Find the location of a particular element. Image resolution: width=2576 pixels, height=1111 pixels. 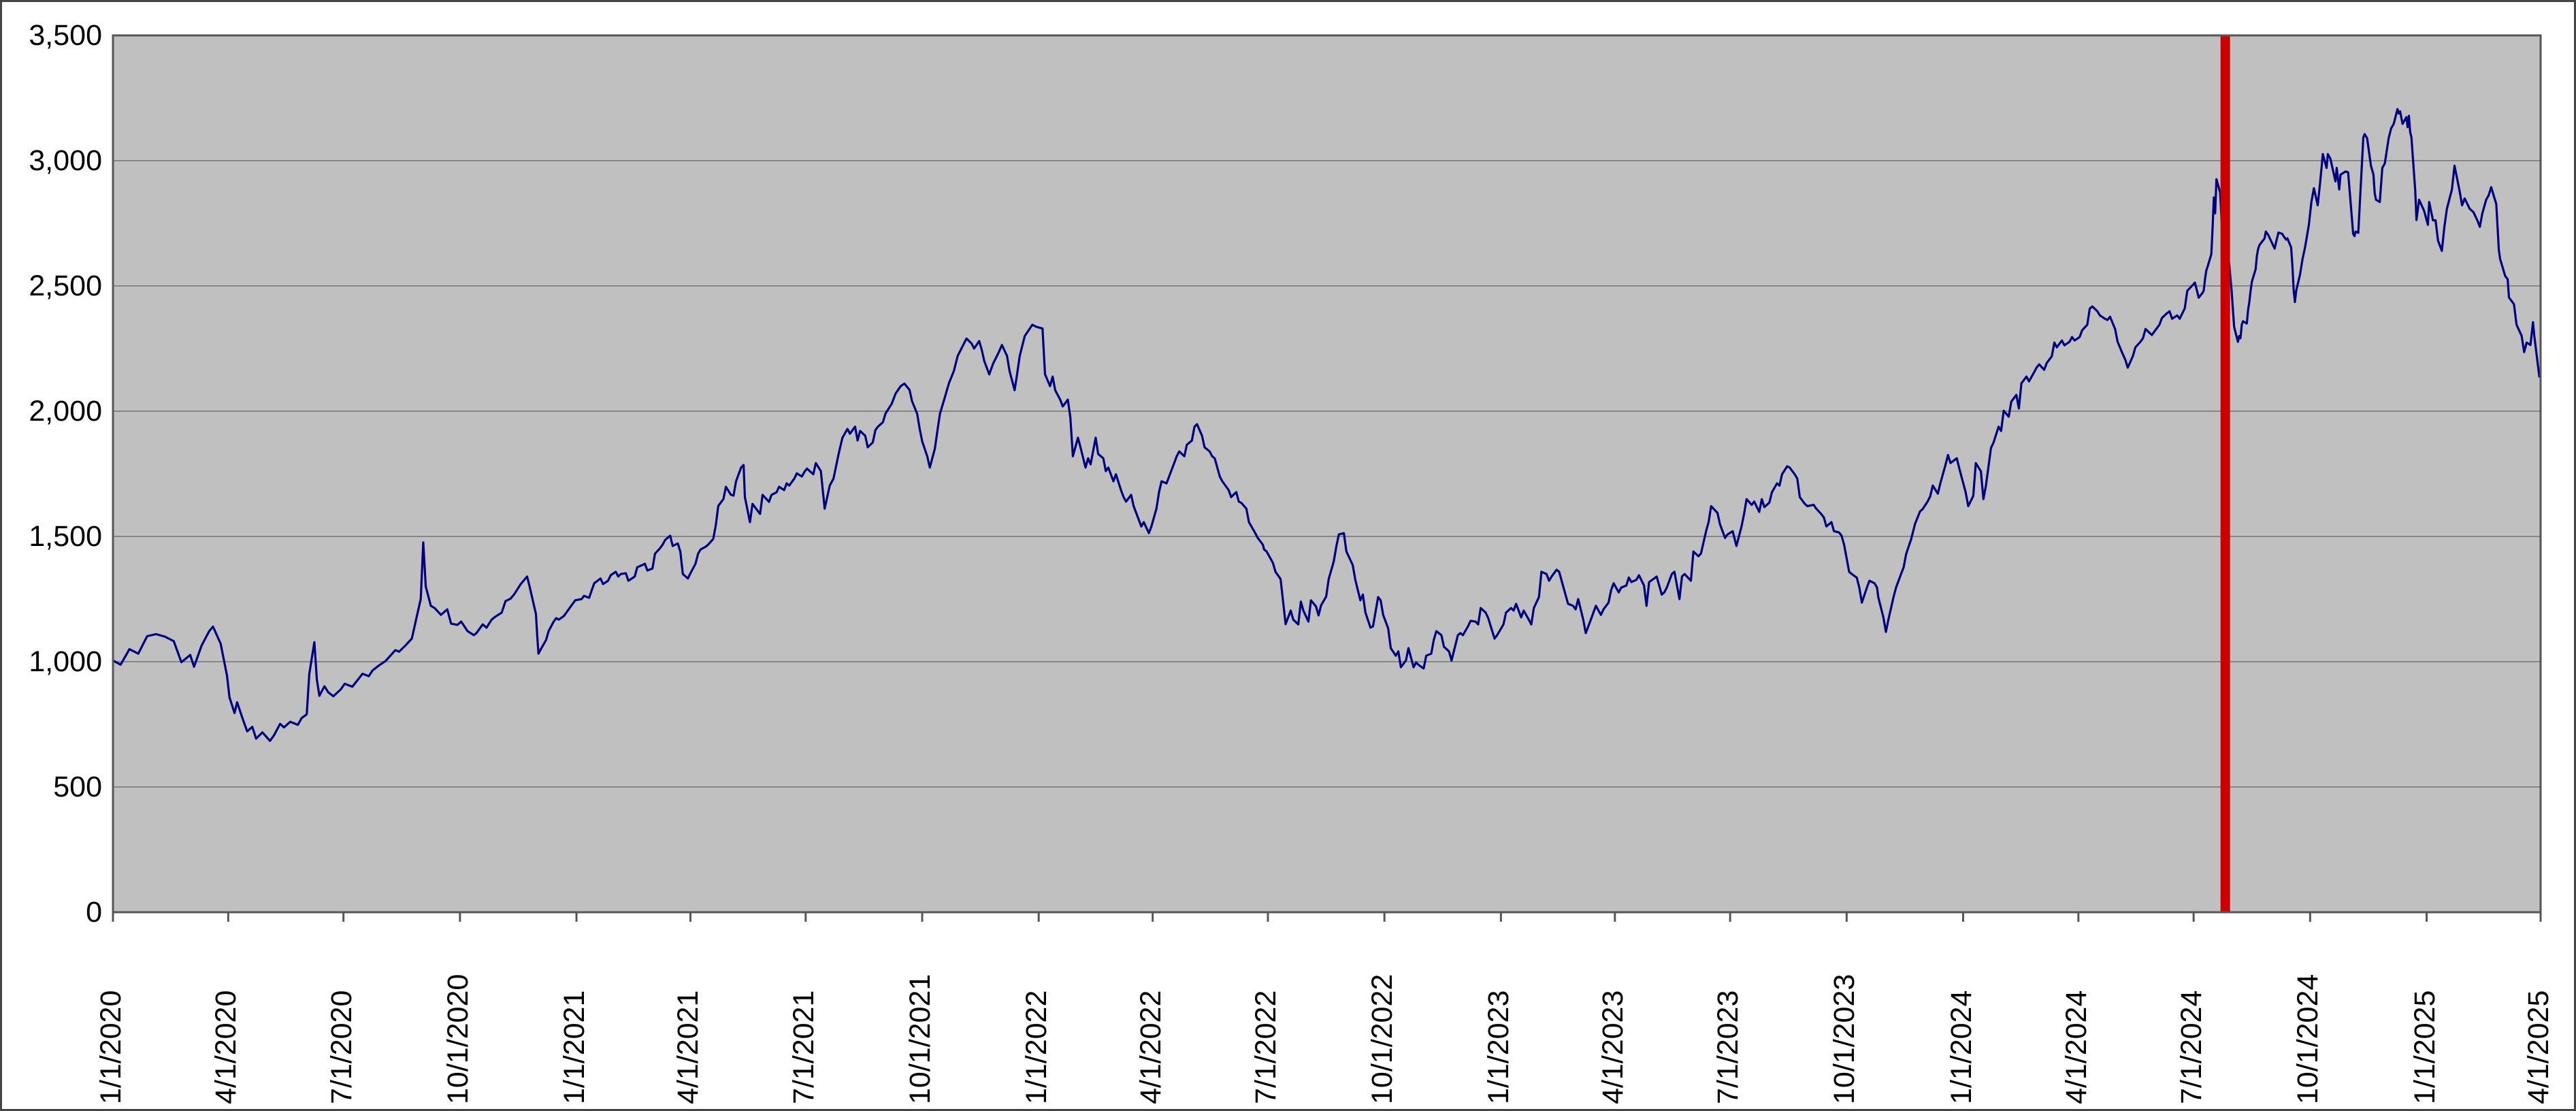

x-axis-label: 4/1/2021 is located at coordinates (688, 1047).